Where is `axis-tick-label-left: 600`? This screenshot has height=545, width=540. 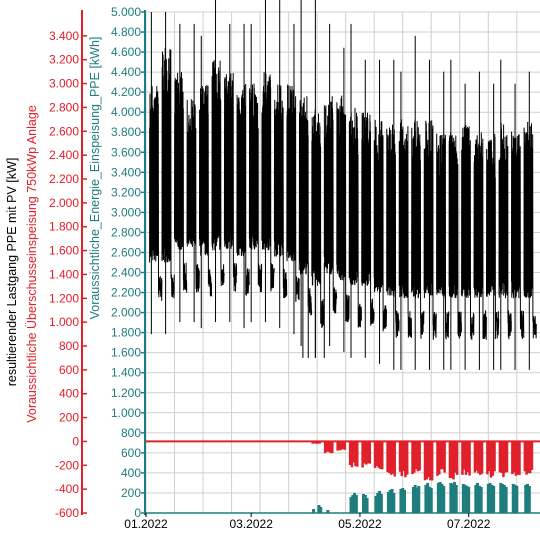 axis-tick-label-left: 600 is located at coordinates (69, 370).